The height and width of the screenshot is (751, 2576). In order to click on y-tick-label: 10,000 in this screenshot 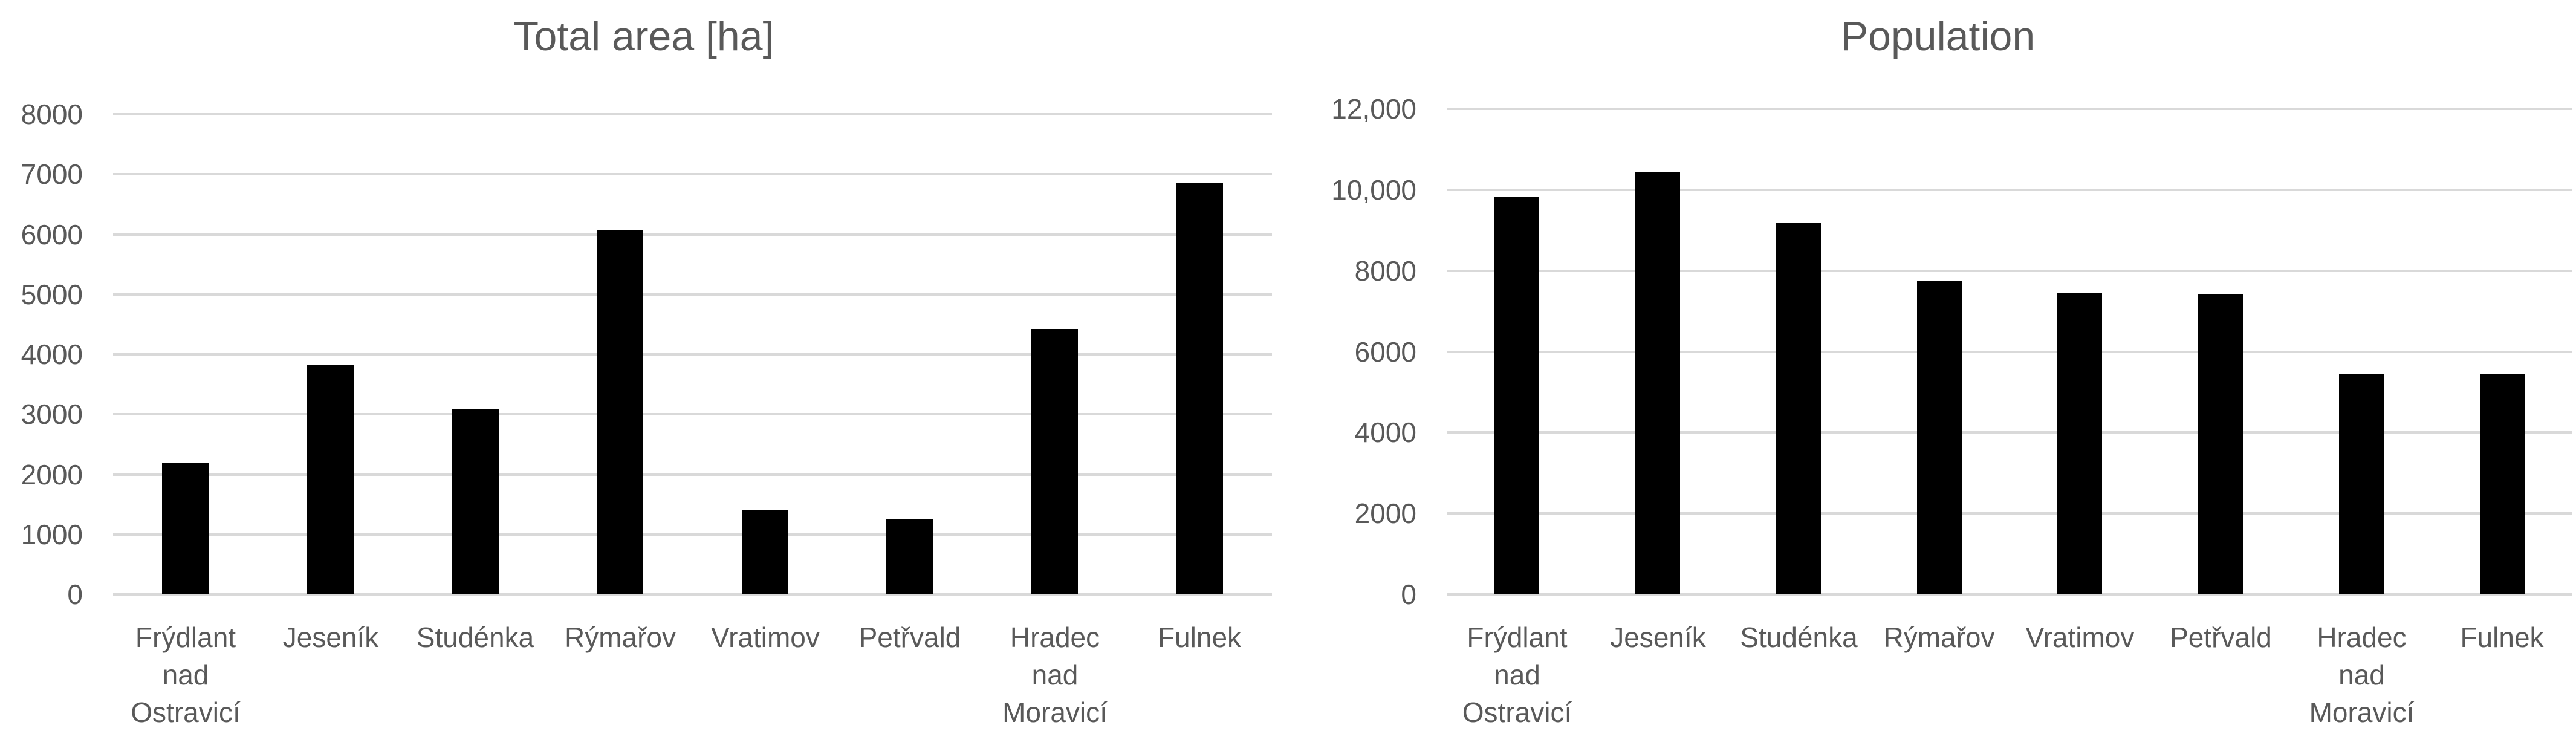, I will do `click(1374, 190)`.